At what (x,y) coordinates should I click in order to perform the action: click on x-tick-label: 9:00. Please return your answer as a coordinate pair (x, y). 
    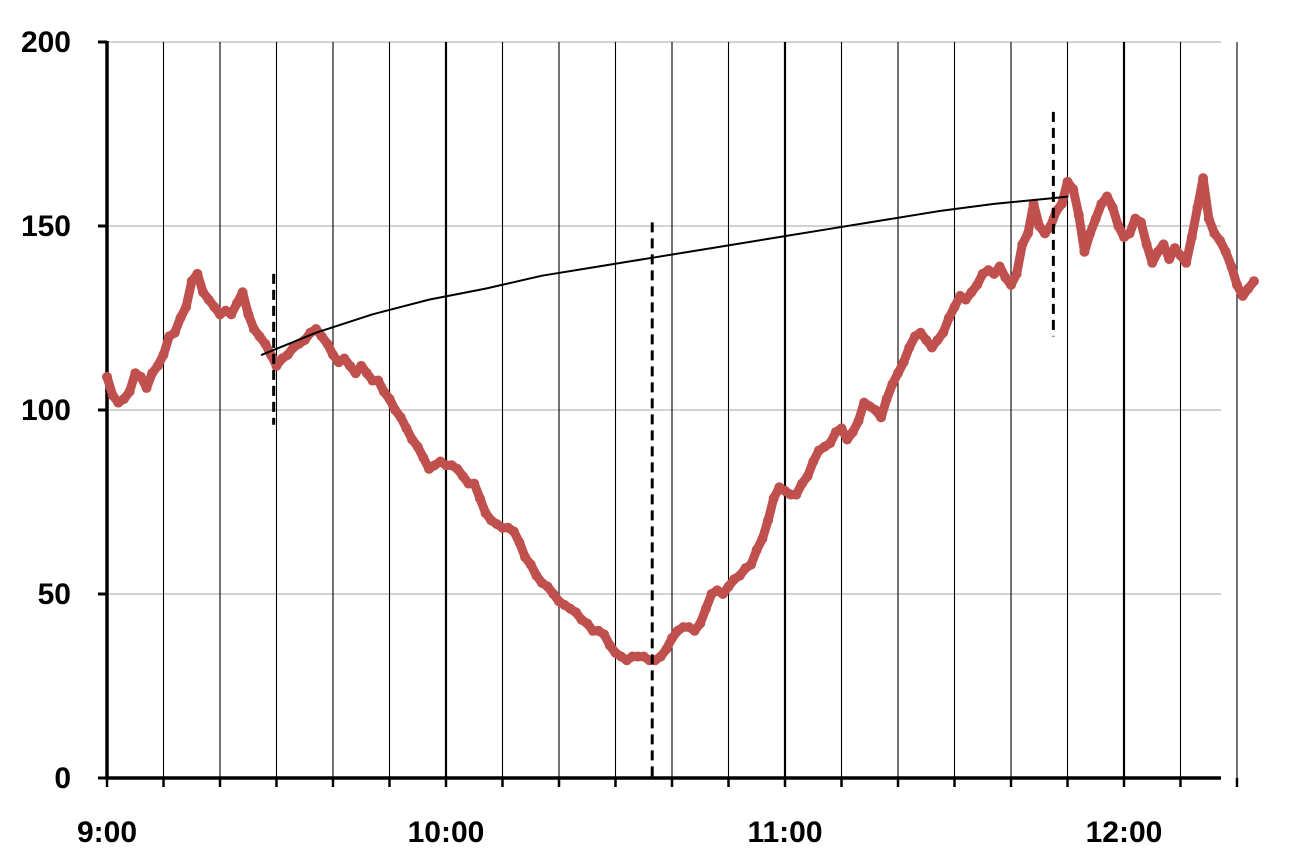
    Looking at the image, I should click on (107, 832).